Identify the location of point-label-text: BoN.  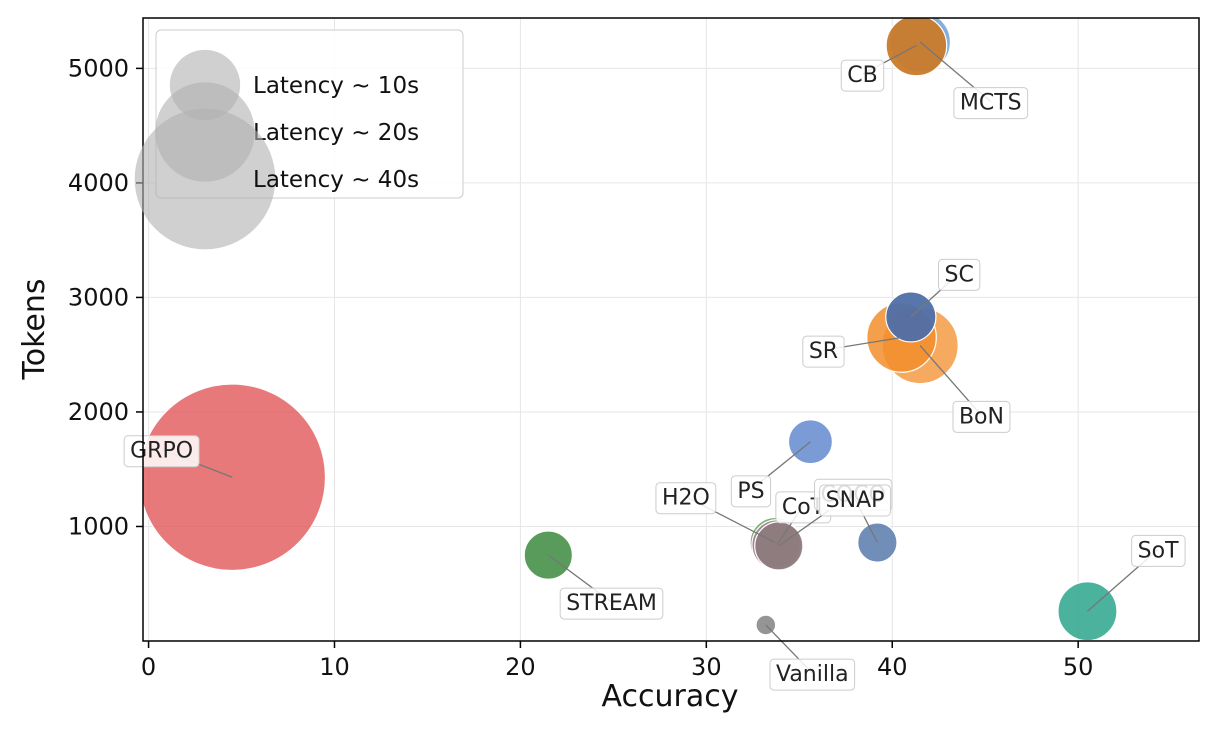
(981, 416).